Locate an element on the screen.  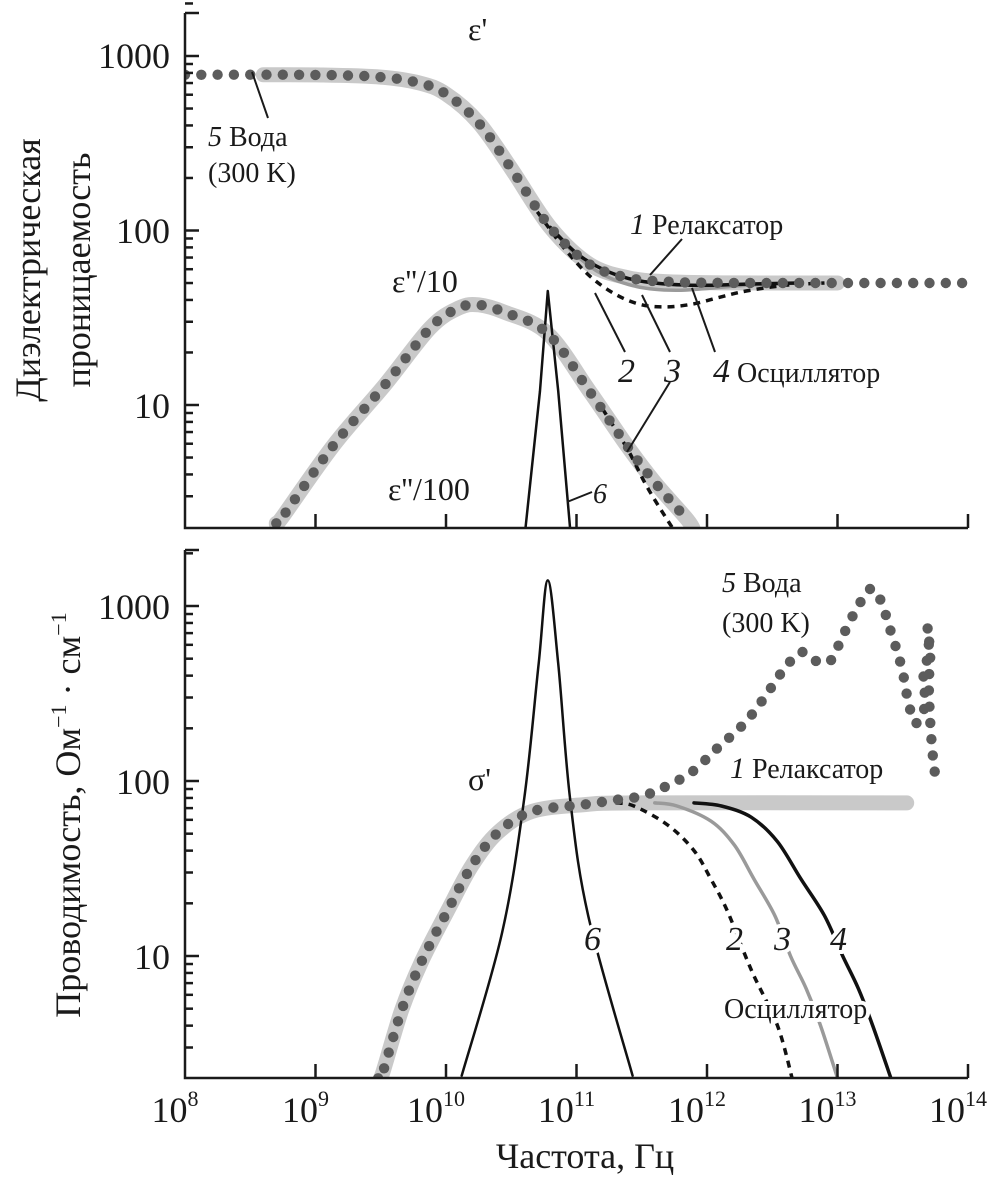
oscillator-label: Осциллятор is located at coordinates (795, 1009).